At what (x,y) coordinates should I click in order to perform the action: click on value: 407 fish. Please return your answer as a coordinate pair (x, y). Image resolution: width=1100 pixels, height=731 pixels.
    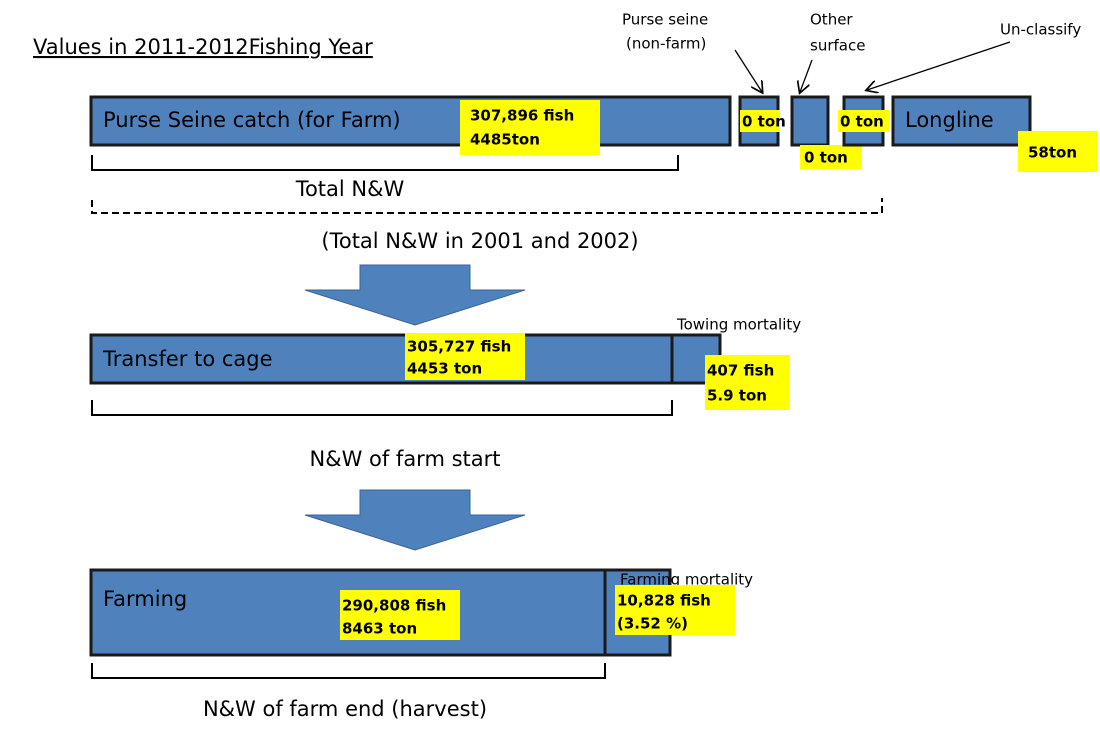
    Looking at the image, I should click on (740, 371).